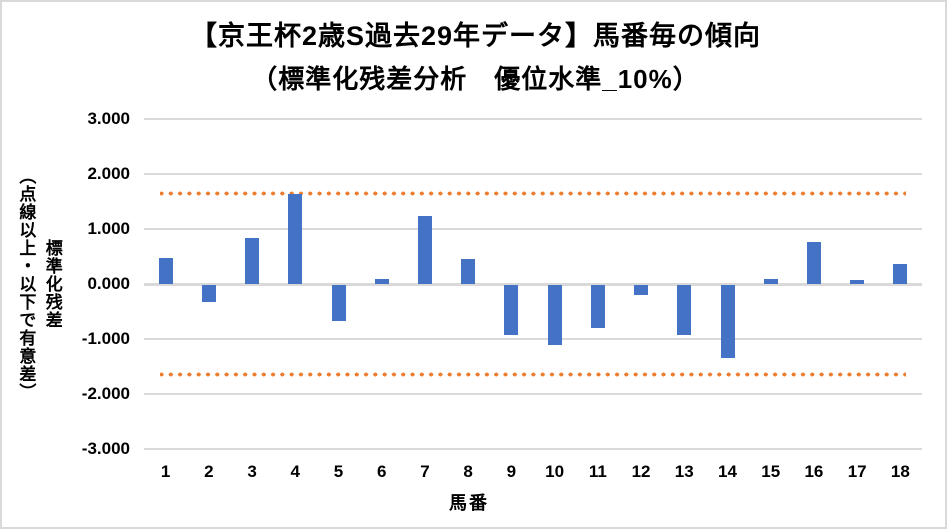 This screenshot has width=947, height=529. Describe the element at coordinates (555, 471) in the screenshot. I see `x-tick-label: 10` at that location.